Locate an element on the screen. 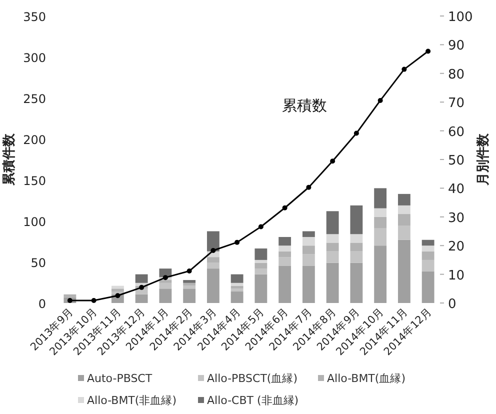 Image resolution: width=496 pixels, height=414 pixels. y2-axis-title: 月別件数 is located at coordinates (483, 159).